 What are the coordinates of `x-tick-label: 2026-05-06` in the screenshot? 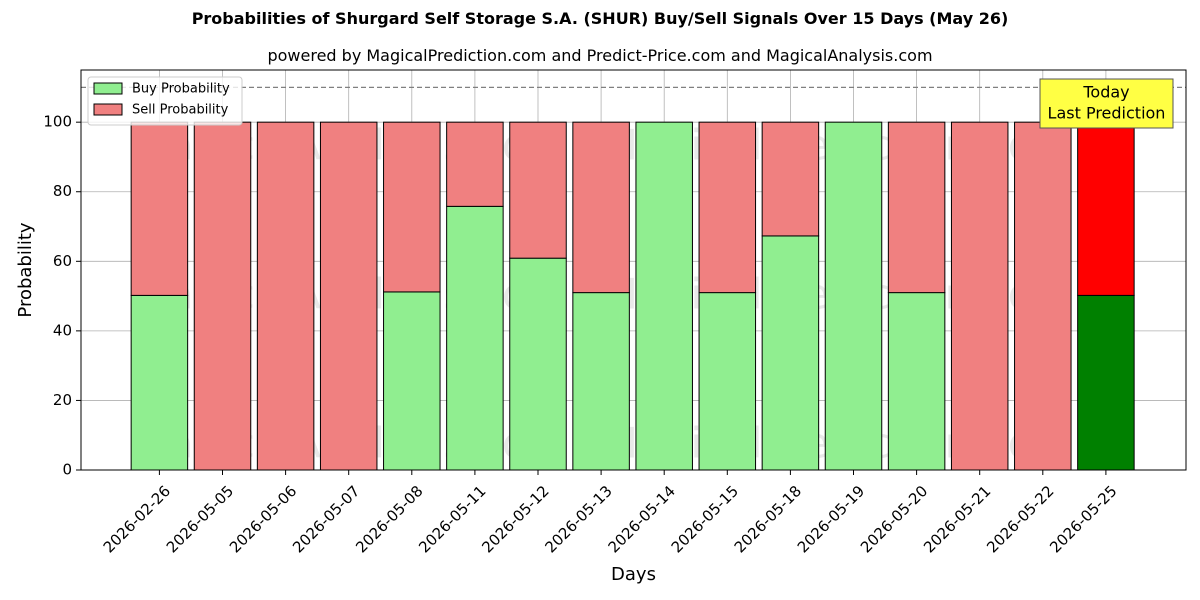 It's located at (263, 519).